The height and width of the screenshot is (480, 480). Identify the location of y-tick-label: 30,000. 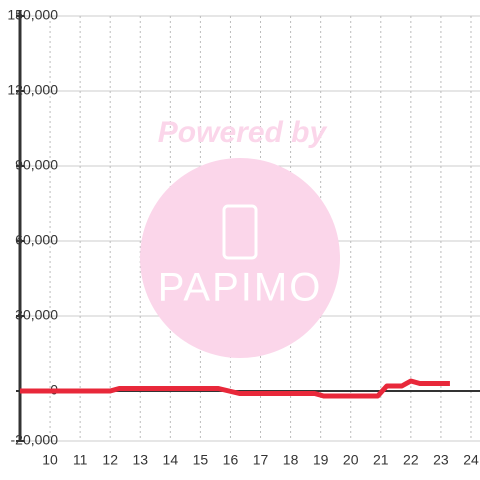
(36, 315).